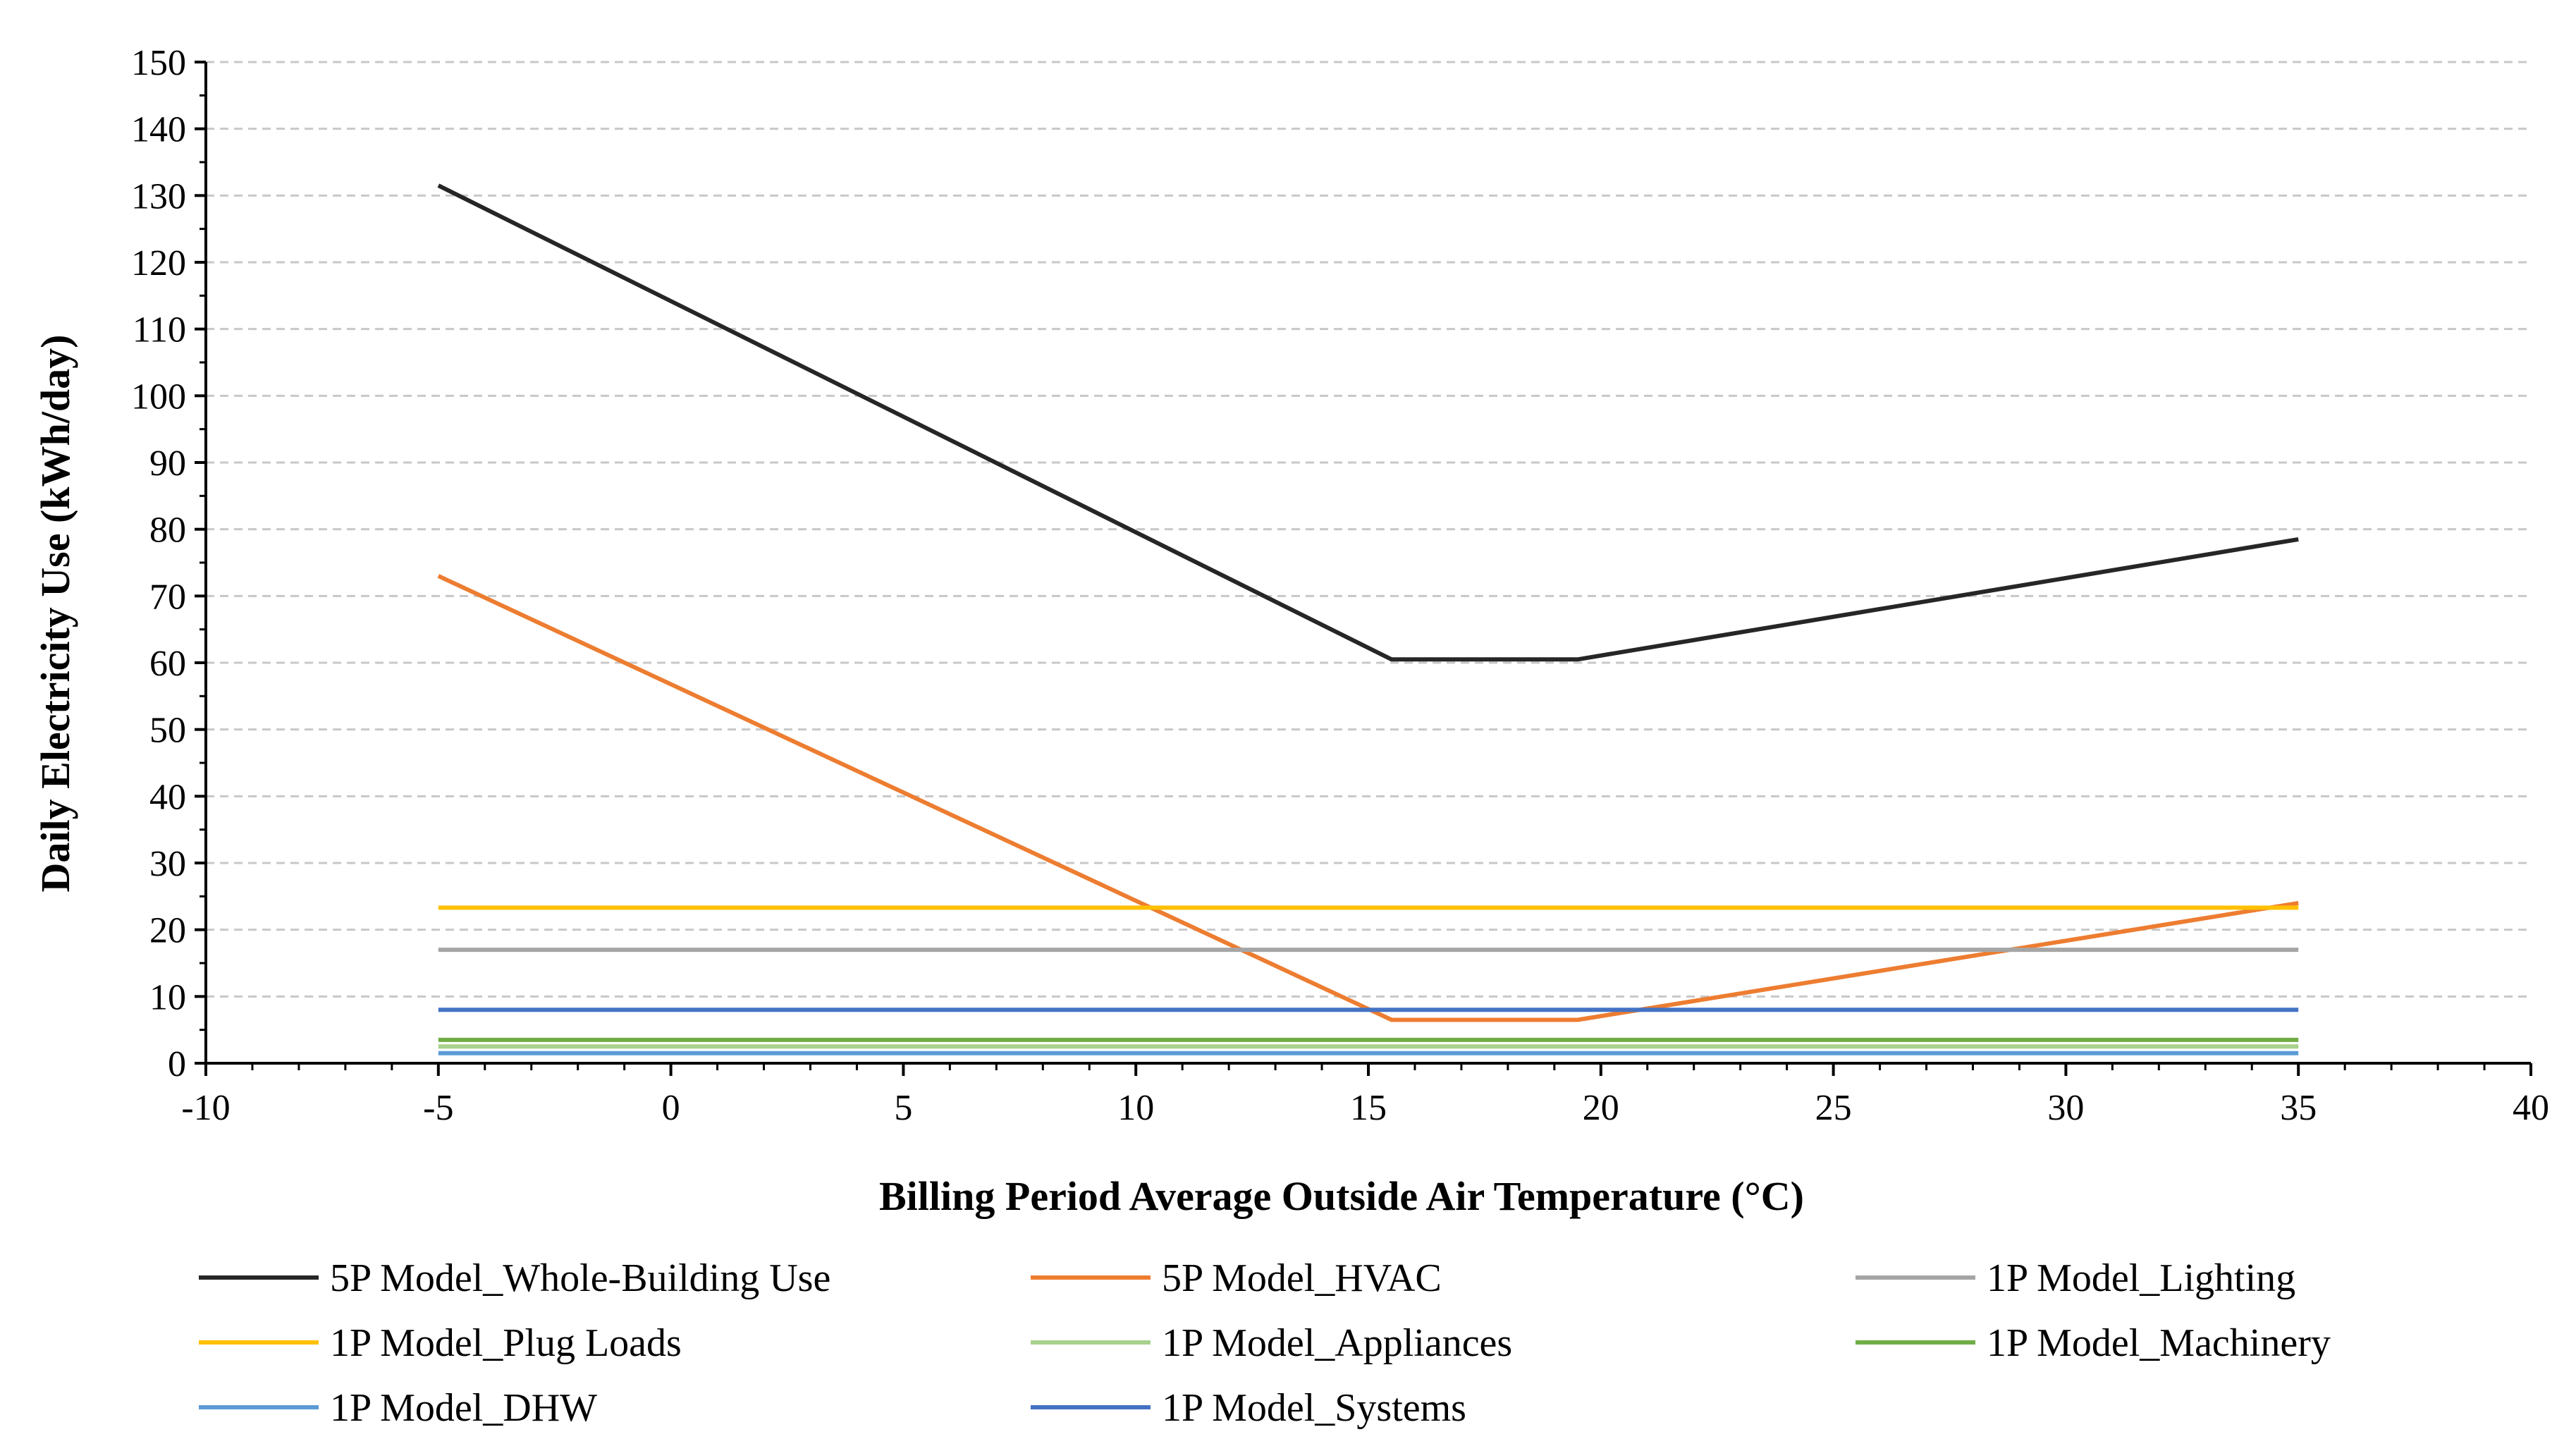 This screenshot has width=2576, height=1451. What do you see at coordinates (2141, 1278) in the screenshot?
I see `legend-label: 1P Model_Lighting` at bounding box center [2141, 1278].